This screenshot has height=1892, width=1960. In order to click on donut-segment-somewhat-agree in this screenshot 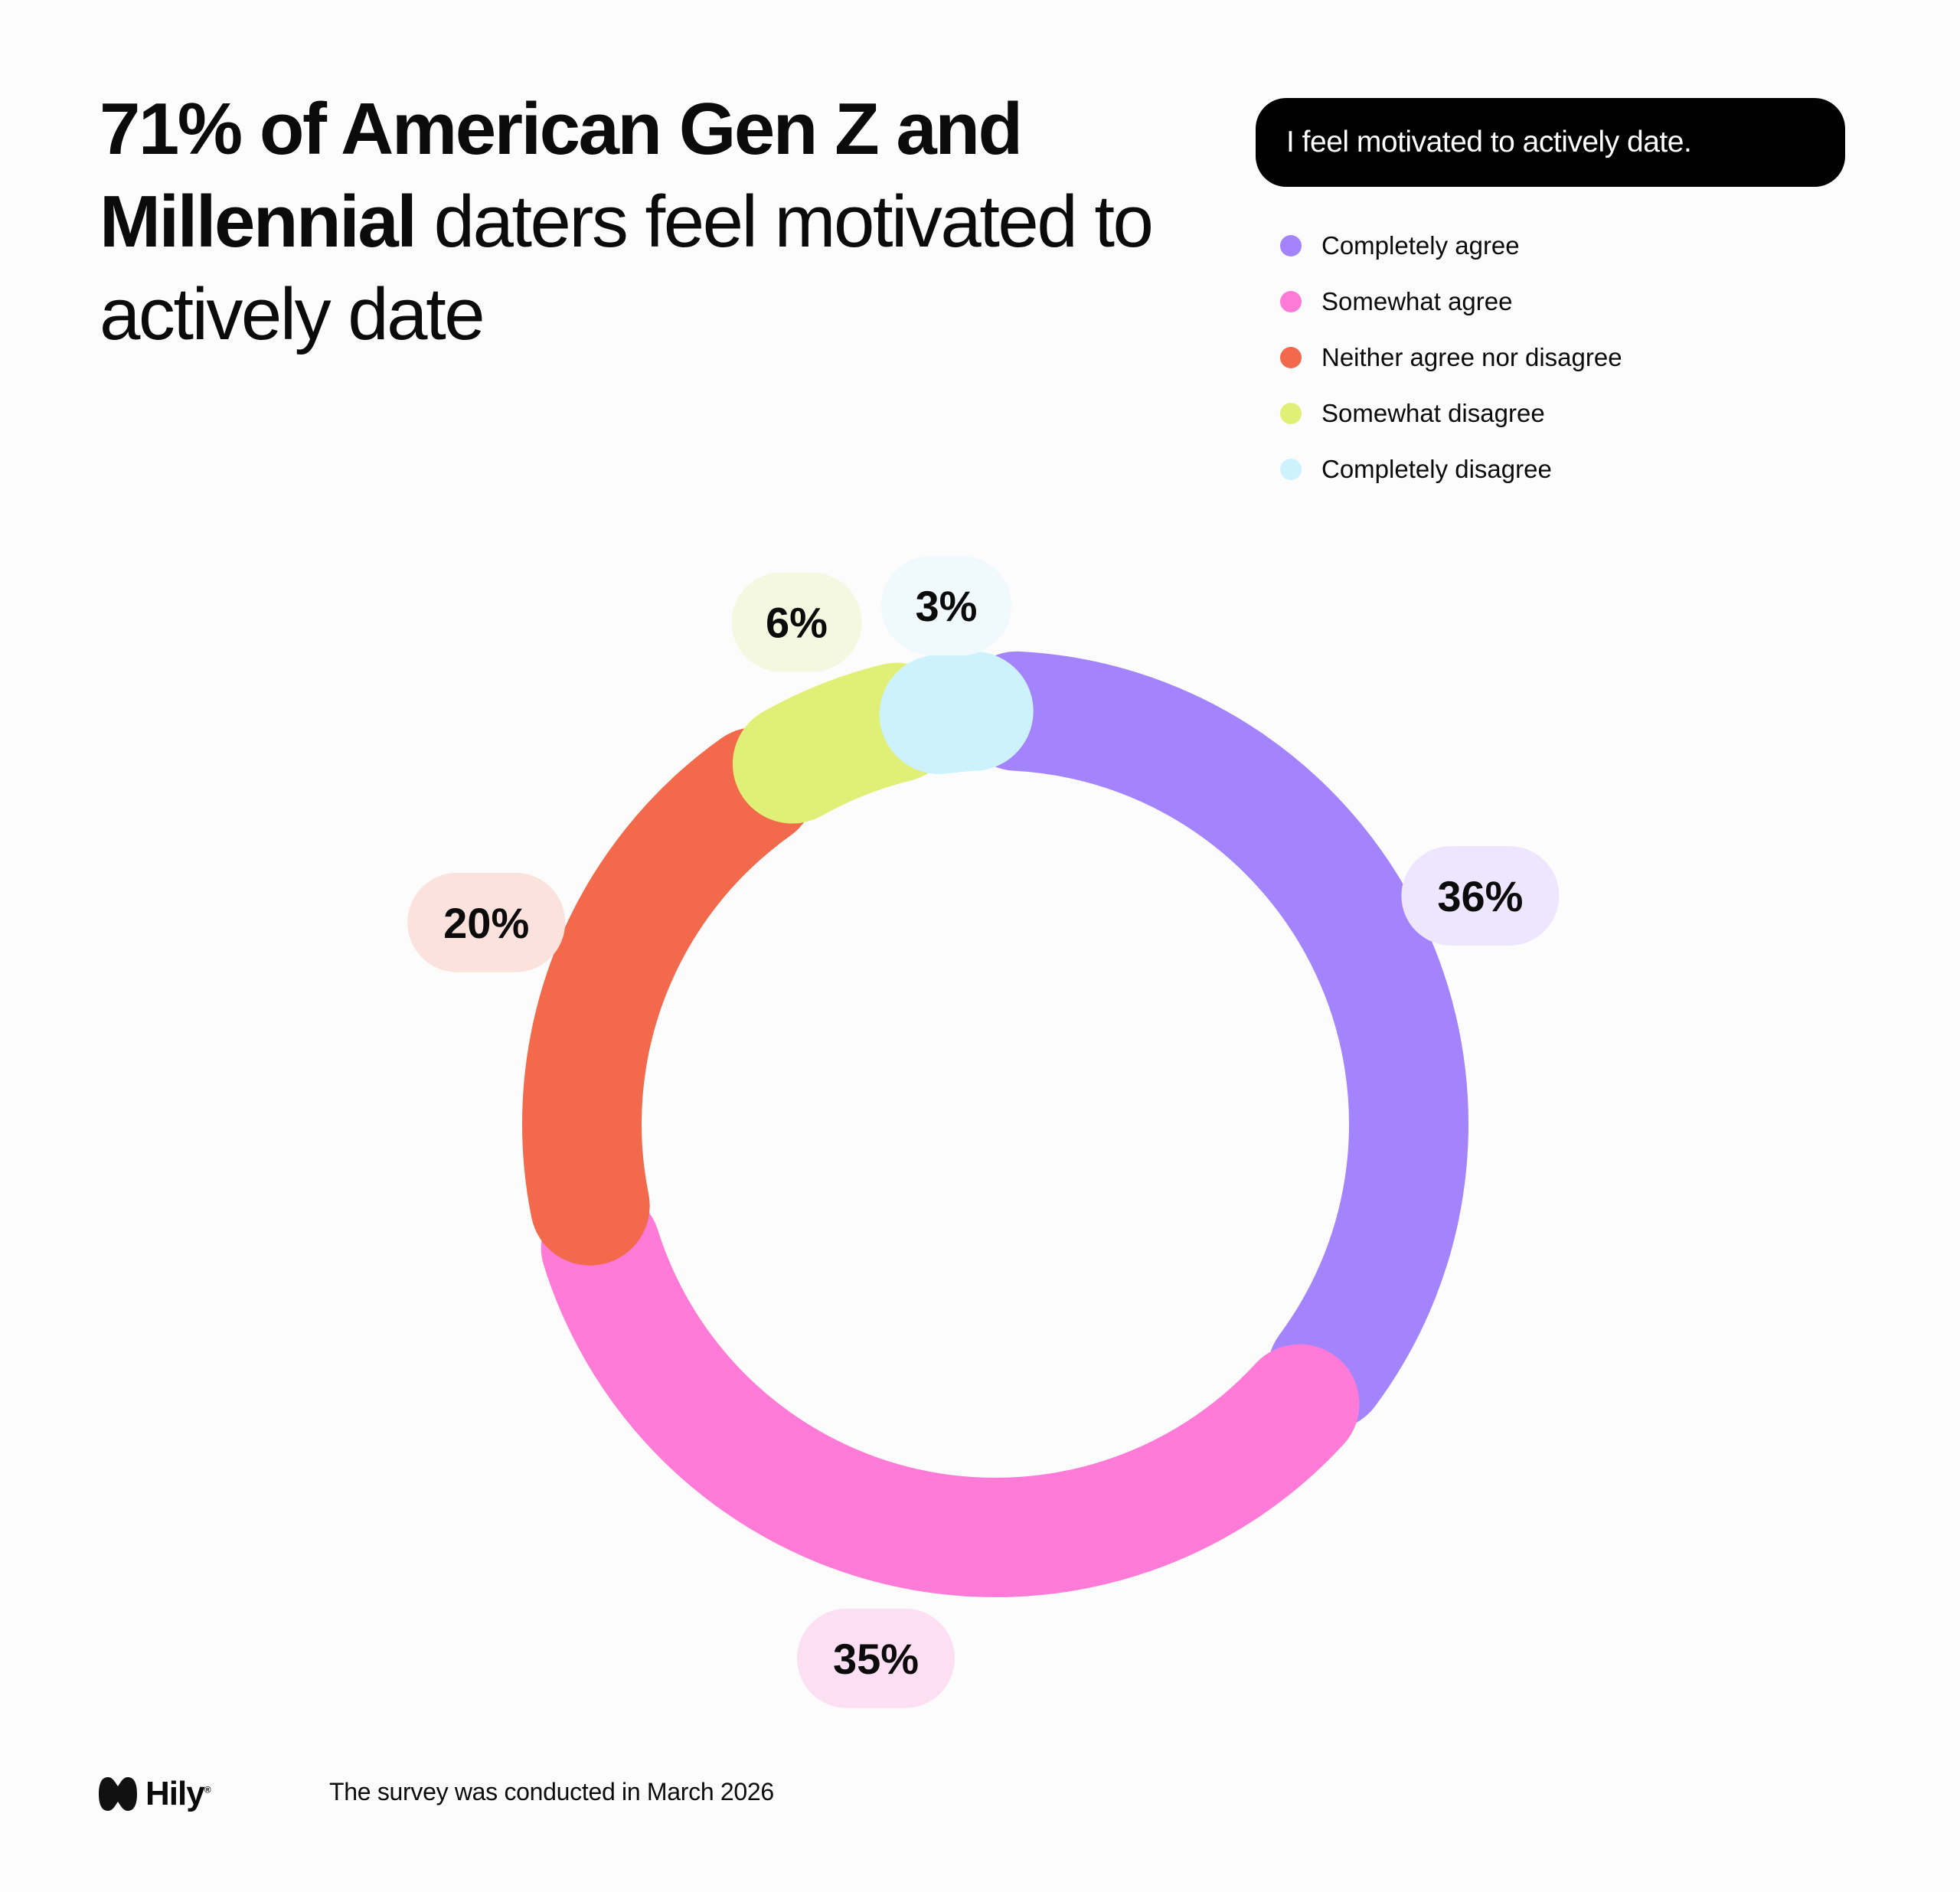, I will do `click(950, 1393)`.